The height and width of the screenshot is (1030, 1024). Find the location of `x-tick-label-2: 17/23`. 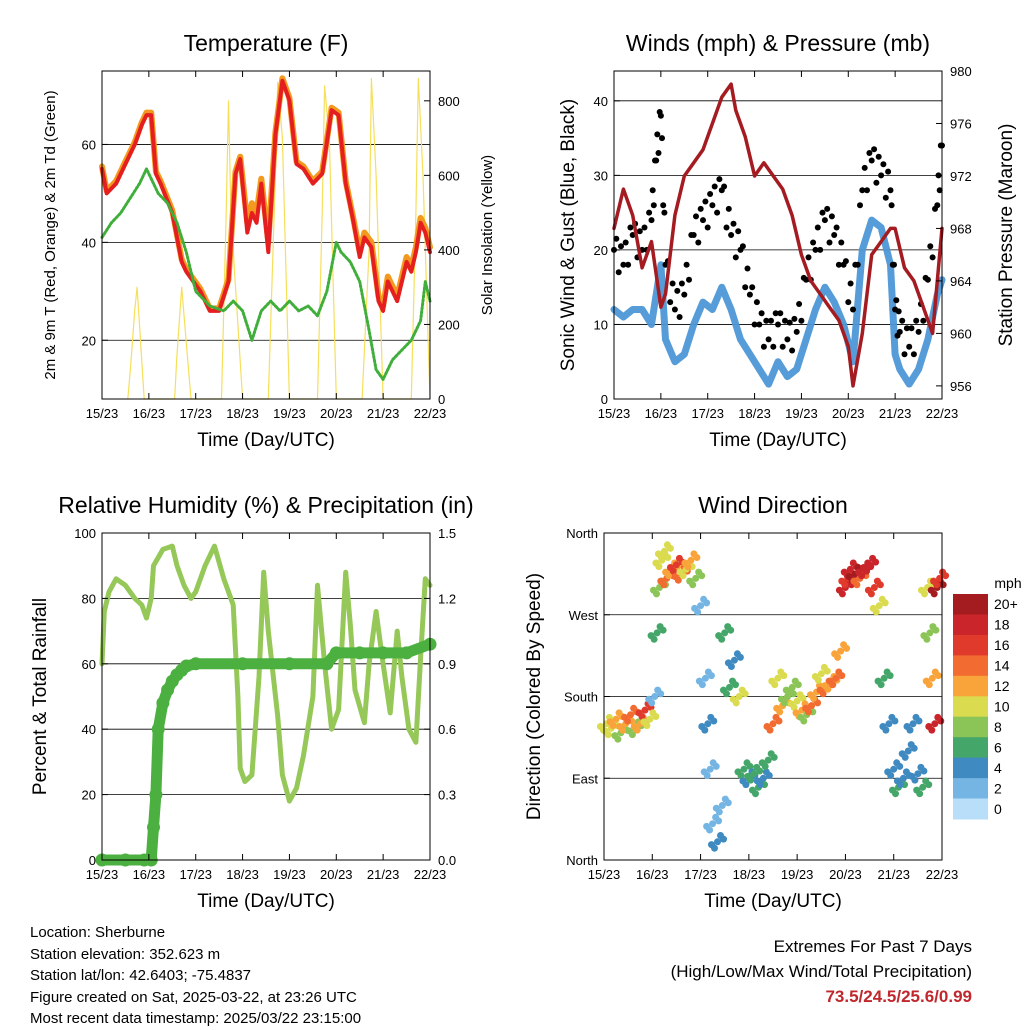

x-tick-label-2: 17/23 is located at coordinates (195, 874).